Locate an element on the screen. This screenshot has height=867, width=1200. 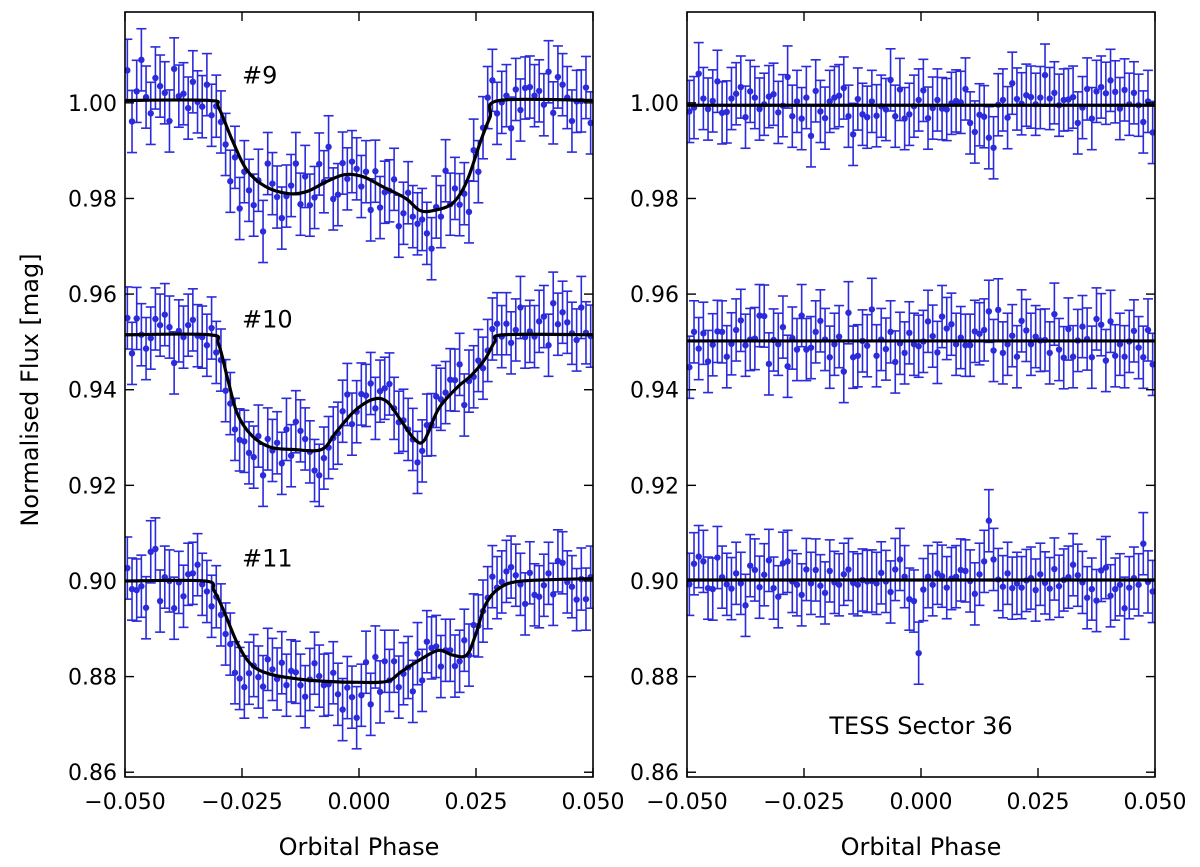
left-ytick-label: 0.98 is located at coordinates (92, 199).